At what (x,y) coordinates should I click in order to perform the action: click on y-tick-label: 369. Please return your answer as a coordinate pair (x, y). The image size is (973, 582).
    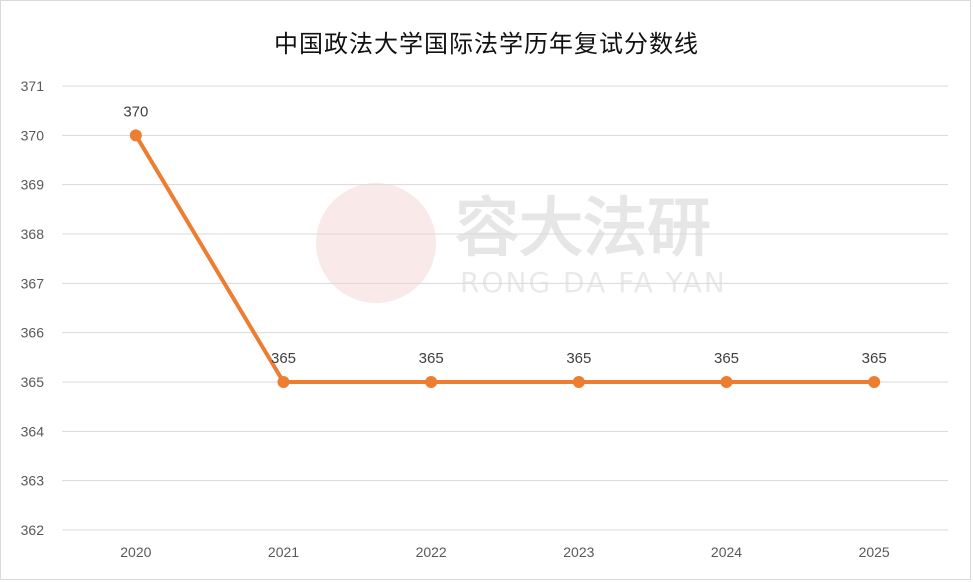
    Looking at the image, I should click on (33, 185).